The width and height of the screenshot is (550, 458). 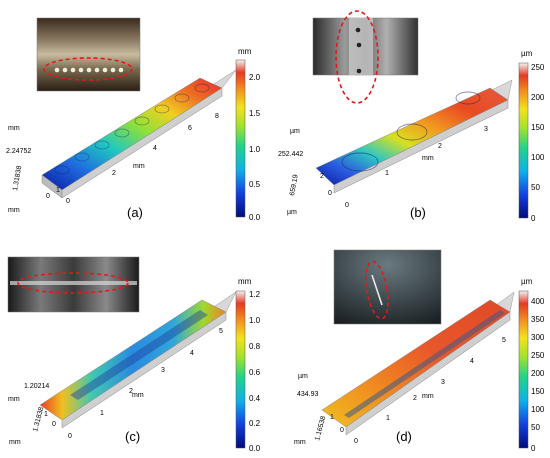 What do you see at coordinates (308, 394) in the screenshot?
I see `axis-value-d-1: 434.93` at bounding box center [308, 394].